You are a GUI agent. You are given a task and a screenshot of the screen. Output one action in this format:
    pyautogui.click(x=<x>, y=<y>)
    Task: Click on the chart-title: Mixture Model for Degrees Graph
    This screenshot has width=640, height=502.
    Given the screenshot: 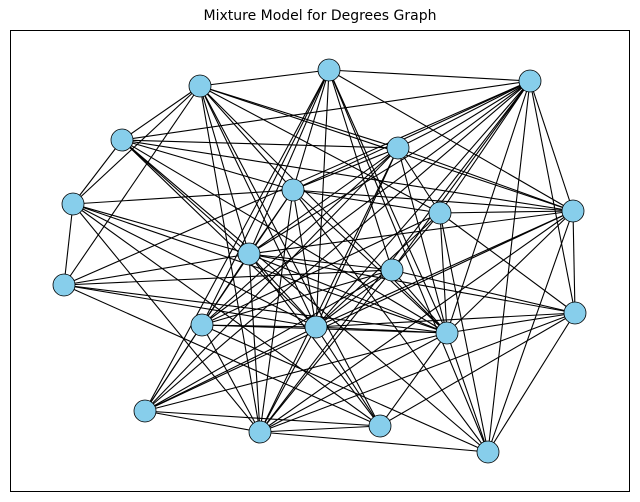 What is the action you would take?
    pyautogui.click(x=320, y=16)
    